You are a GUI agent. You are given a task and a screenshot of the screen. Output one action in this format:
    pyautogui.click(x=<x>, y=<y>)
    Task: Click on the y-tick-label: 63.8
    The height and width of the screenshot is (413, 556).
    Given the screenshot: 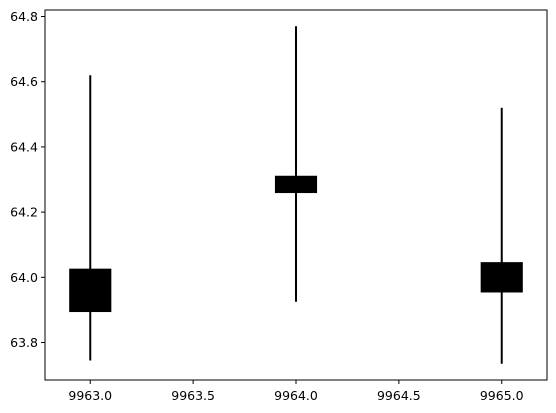 What is the action you would take?
    pyautogui.click(x=24, y=342)
    